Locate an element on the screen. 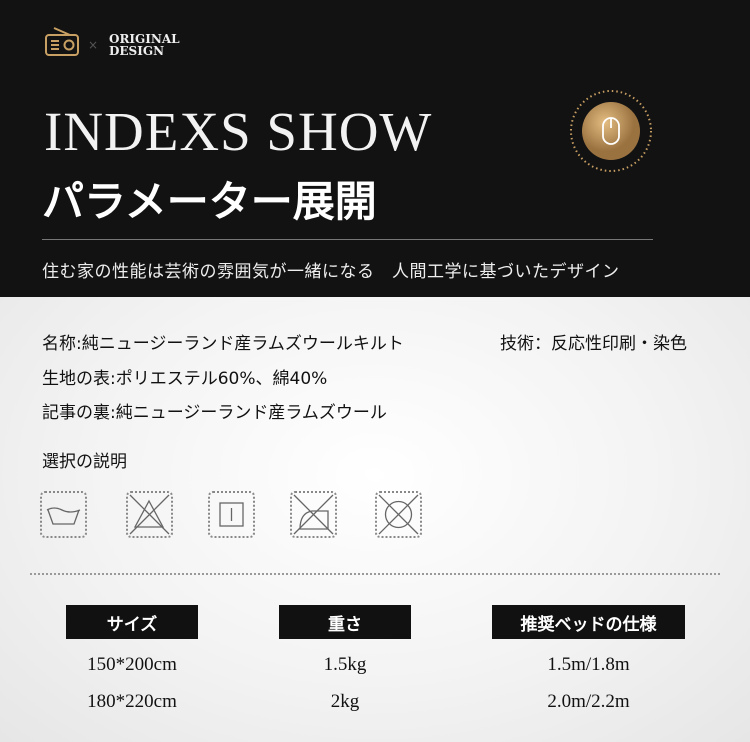 Image resolution: width=750 pixels, height=742 pixels. header-weight: 重さ is located at coordinates (345, 622).